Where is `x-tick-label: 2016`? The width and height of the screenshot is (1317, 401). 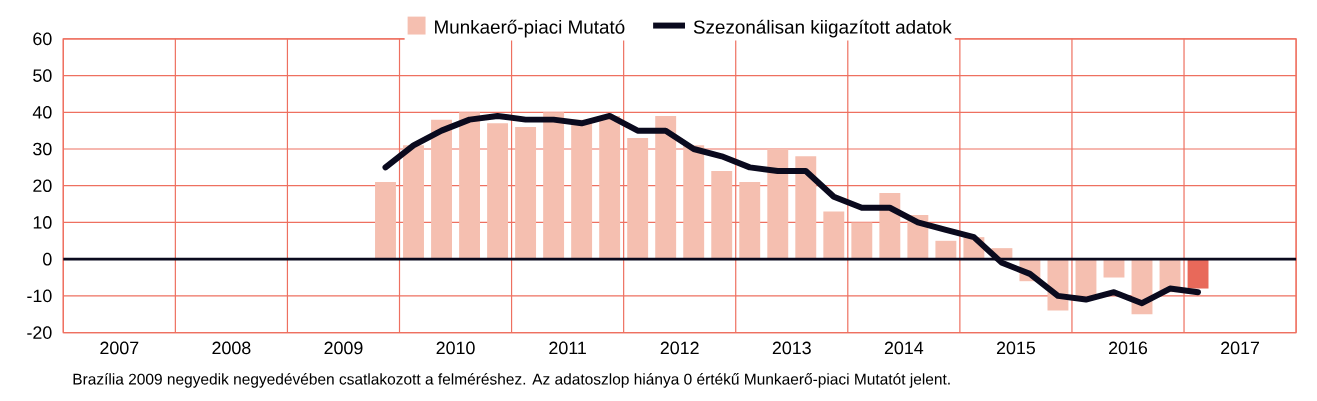
x-tick-label: 2016 is located at coordinates (1128, 348).